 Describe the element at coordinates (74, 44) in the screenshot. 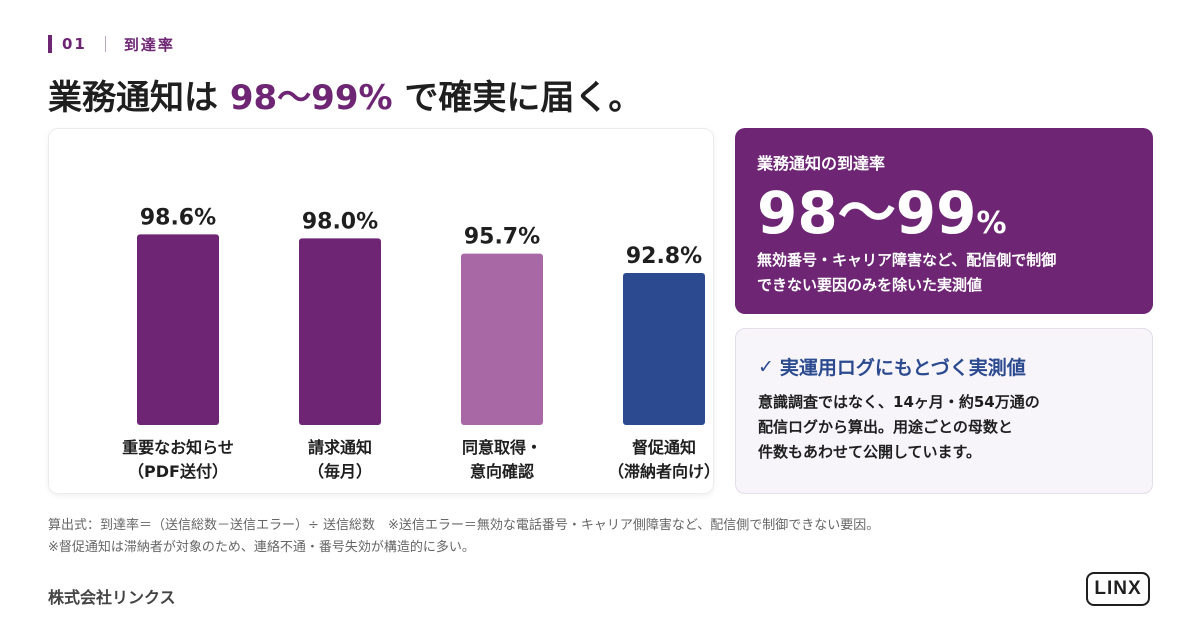

I see `section-number: 01` at that location.